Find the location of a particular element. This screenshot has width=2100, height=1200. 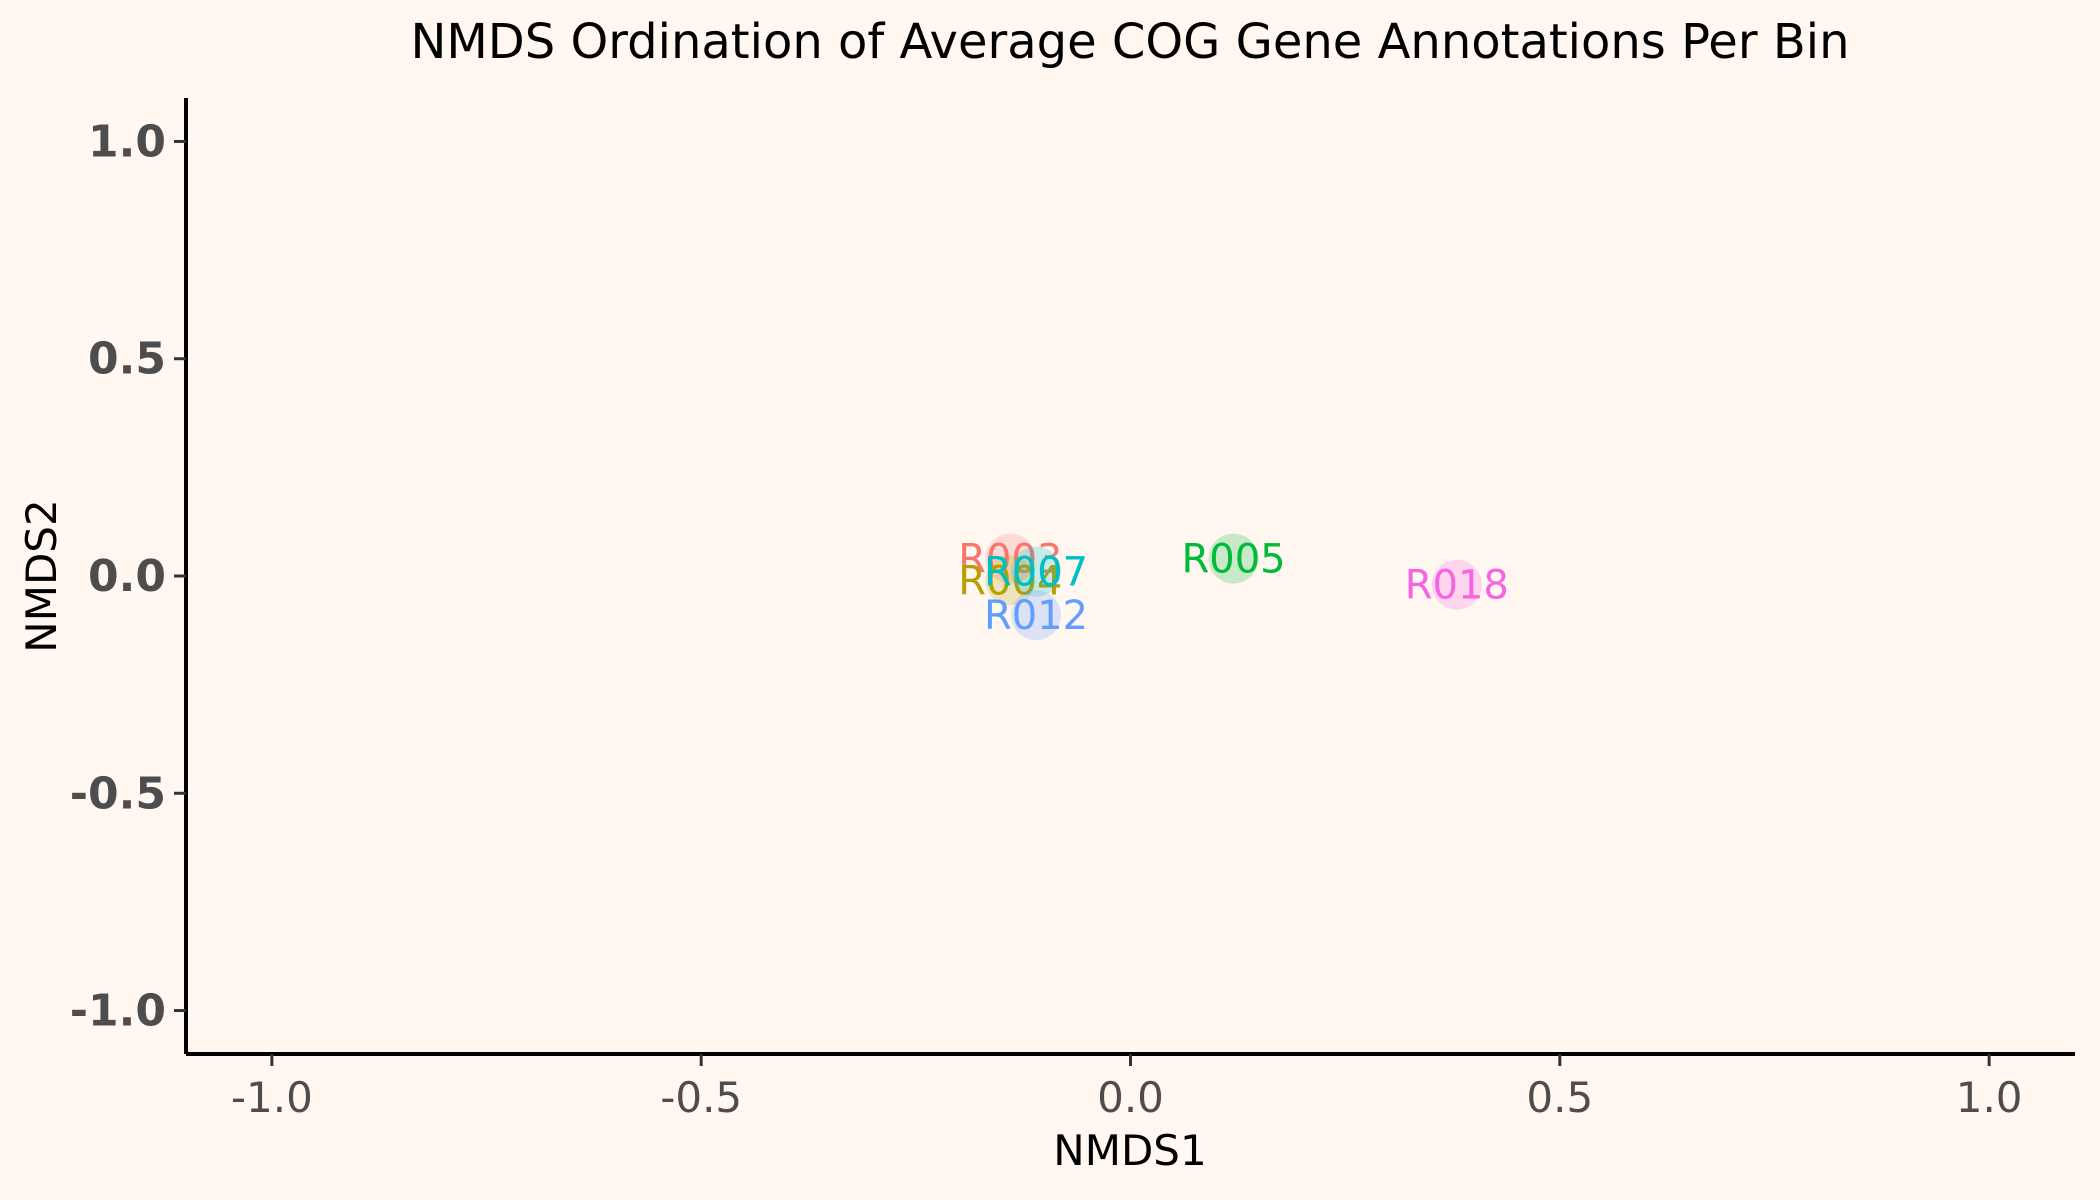

data-point-r018 is located at coordinates (1456, 584).